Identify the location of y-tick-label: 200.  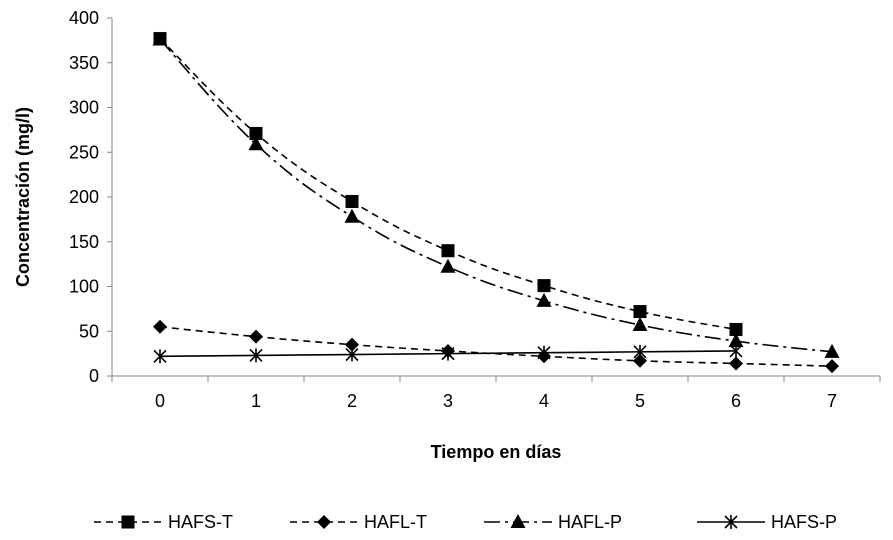
(84, 197).